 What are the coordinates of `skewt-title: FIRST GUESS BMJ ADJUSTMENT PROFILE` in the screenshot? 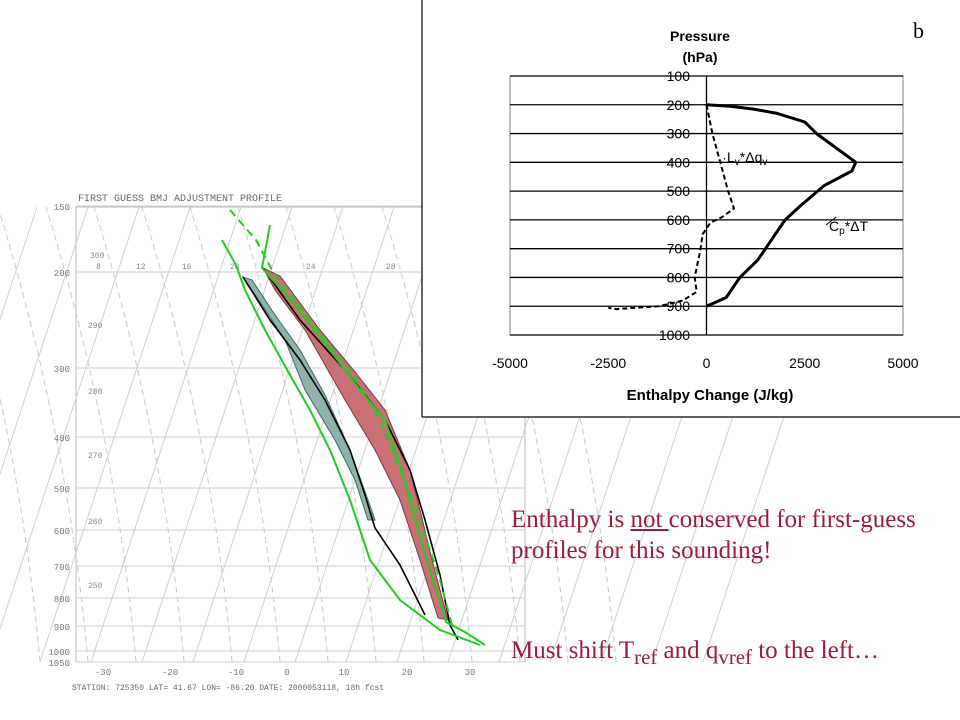 It's located at (180, 199).